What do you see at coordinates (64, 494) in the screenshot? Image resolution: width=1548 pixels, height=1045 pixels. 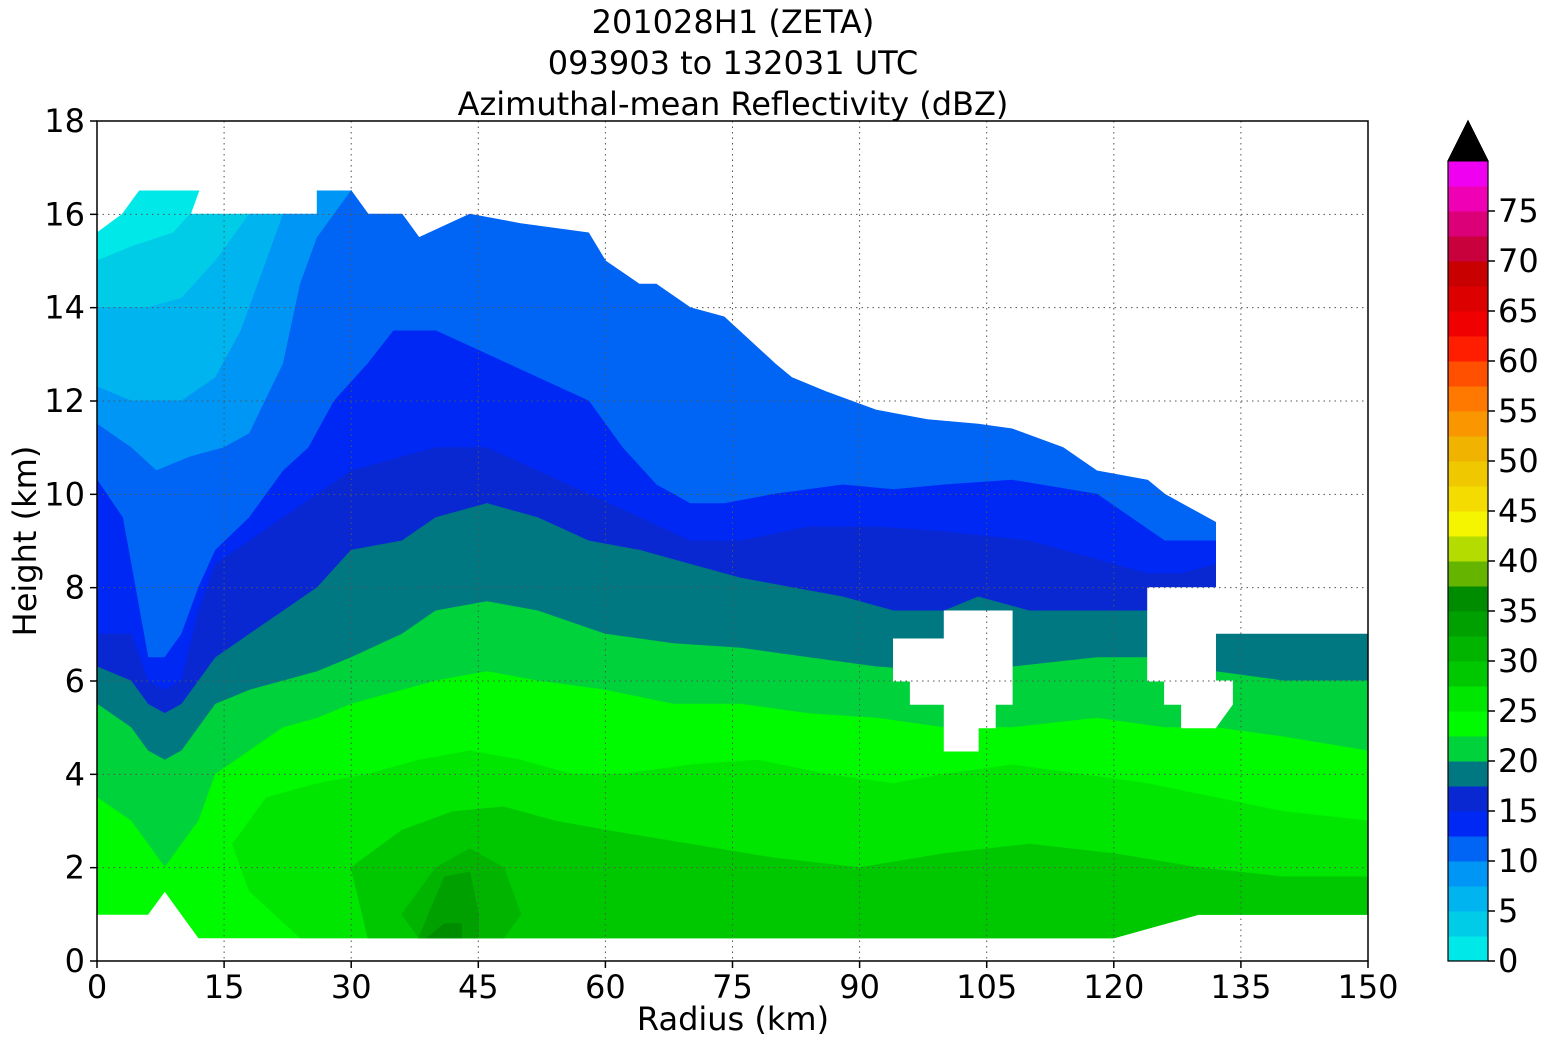 I see `y-tick-label: 10` at bounding box center [64, 494].